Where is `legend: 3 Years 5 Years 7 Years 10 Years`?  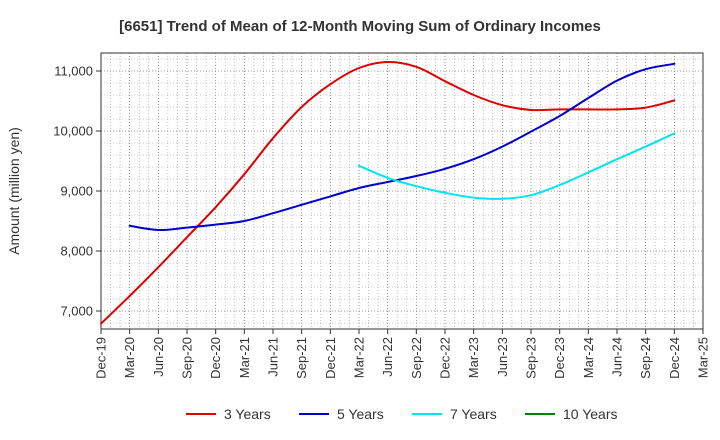 legend: 3 Years 5 Years 7 Years 10 Years is located at coordinates (402, 414).